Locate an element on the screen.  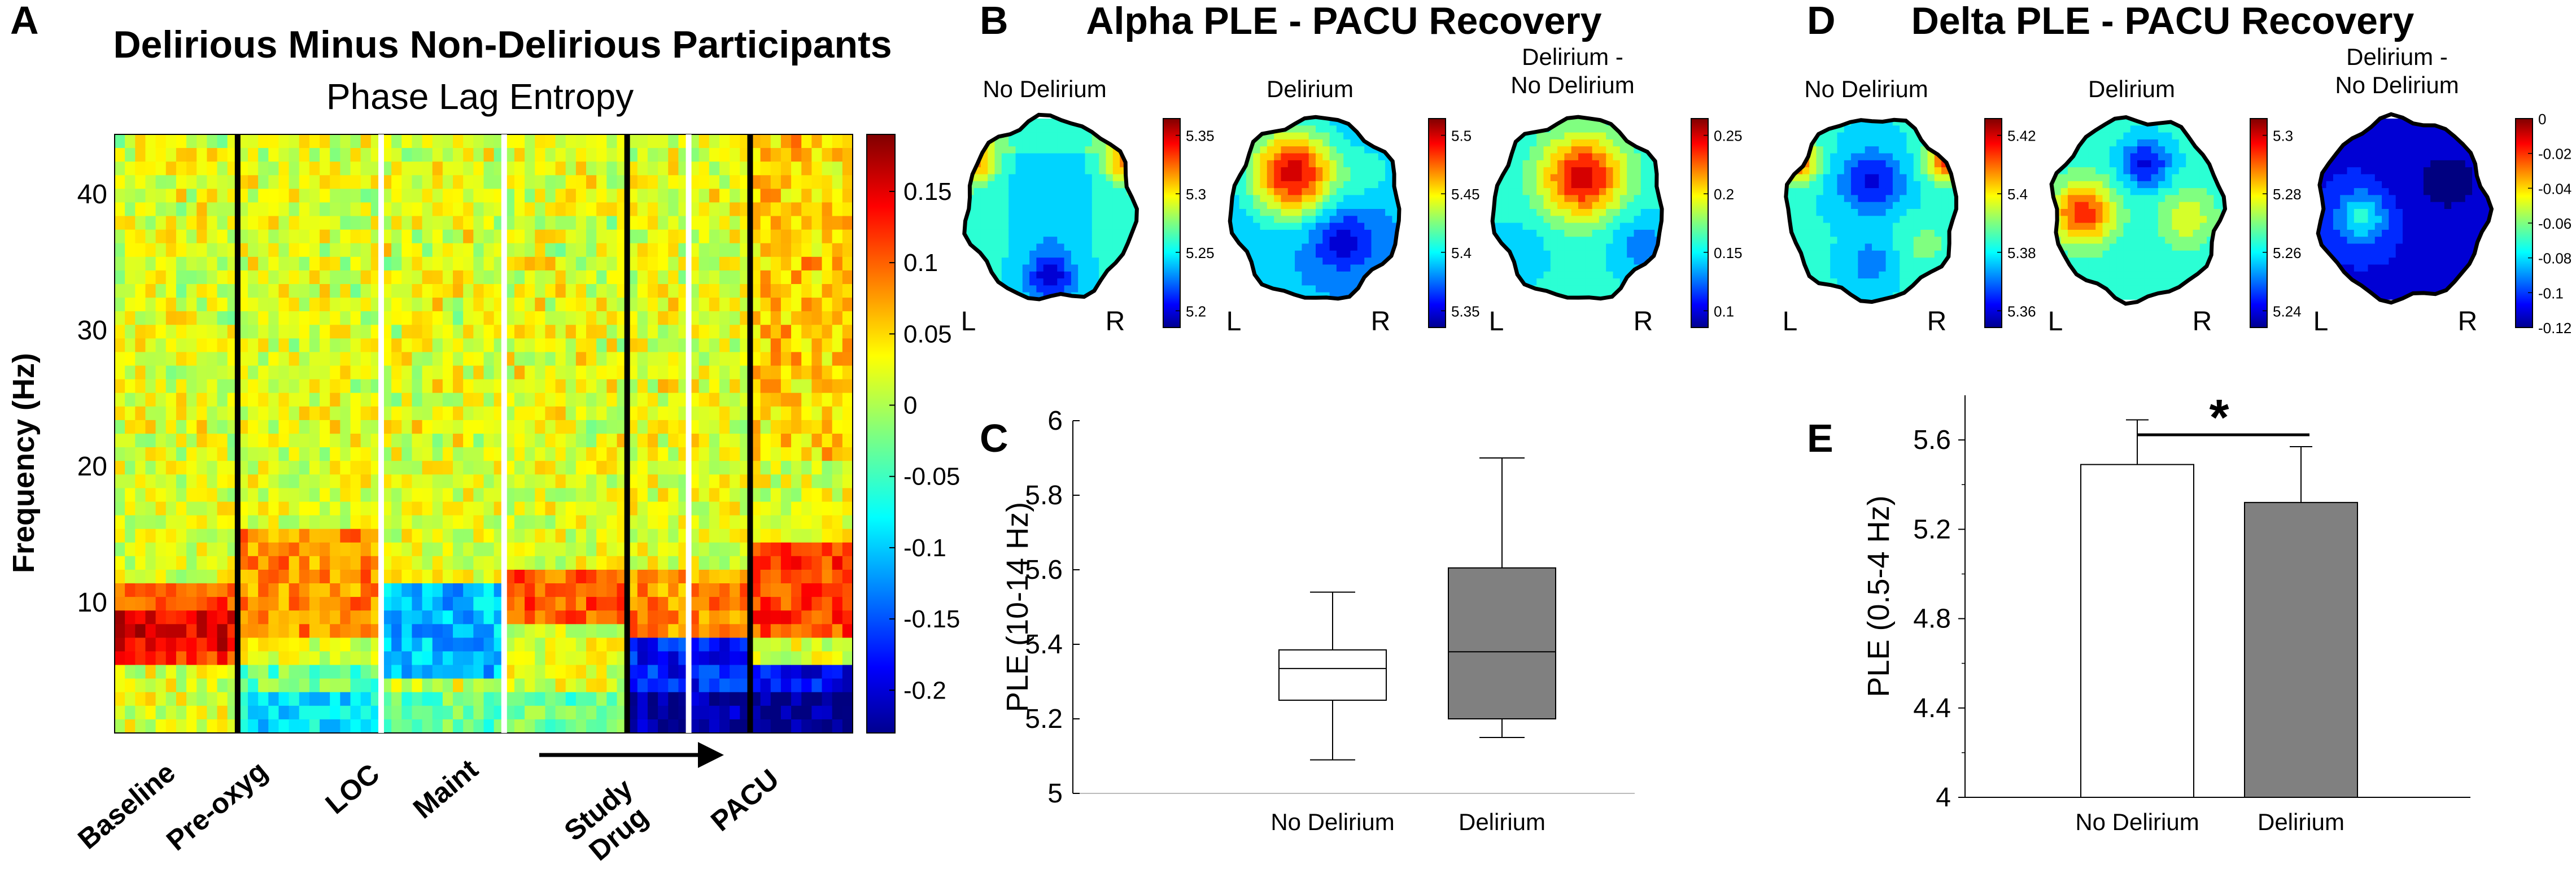
segment-label-study-drug: StudyDrug is located at coordinates (608, 821).